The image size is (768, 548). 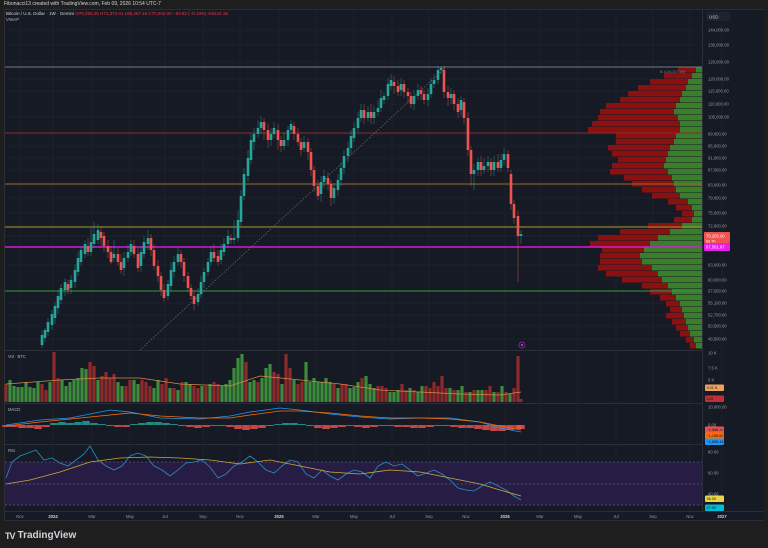 What do you see at coordinates (17, 356) in the screenshot?
I see `volume-pane-label: Vol · BTC` at bounding box center [17, 356].